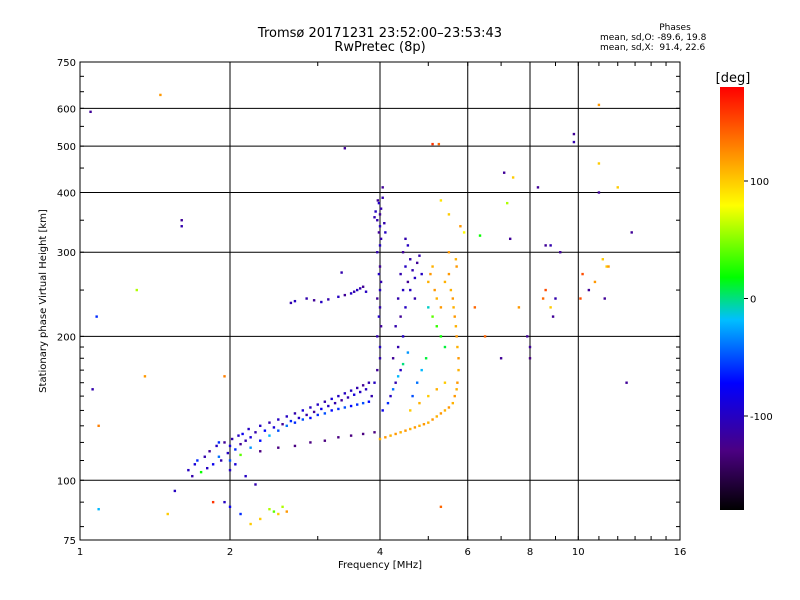 Image resolution: width=800 pixels, height=600 pixels. Describe the element at coordinates (380, 565) in the screenshot. I see `x-axis-label: Frequency [MHz]` at that location.